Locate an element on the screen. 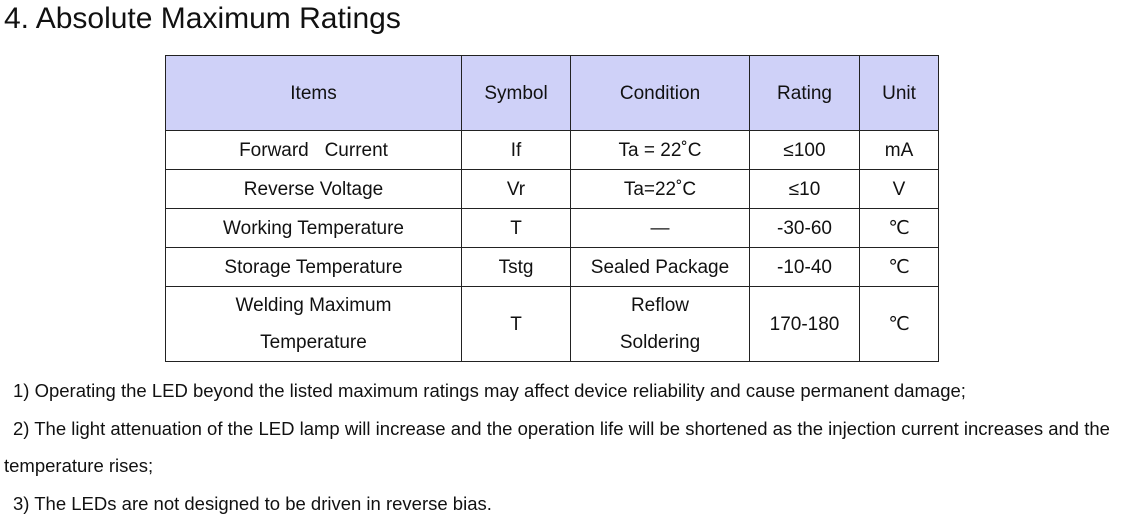  table-cell: Forward Current is located at coordinates (314, 150).